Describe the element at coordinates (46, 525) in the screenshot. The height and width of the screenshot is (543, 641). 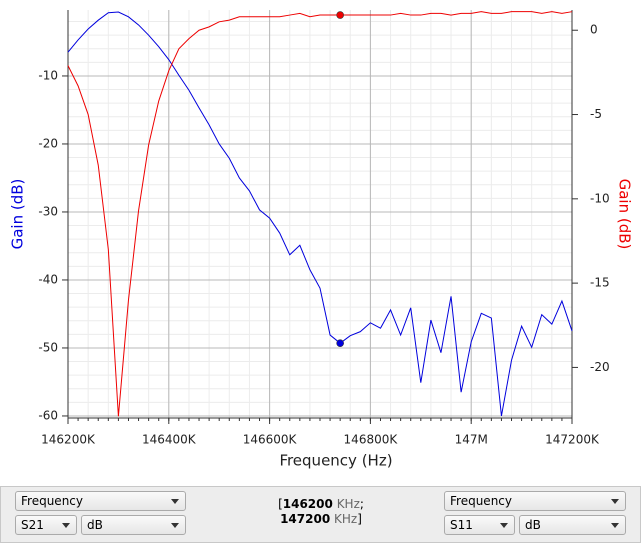
I see `param-select: S21` at that location.